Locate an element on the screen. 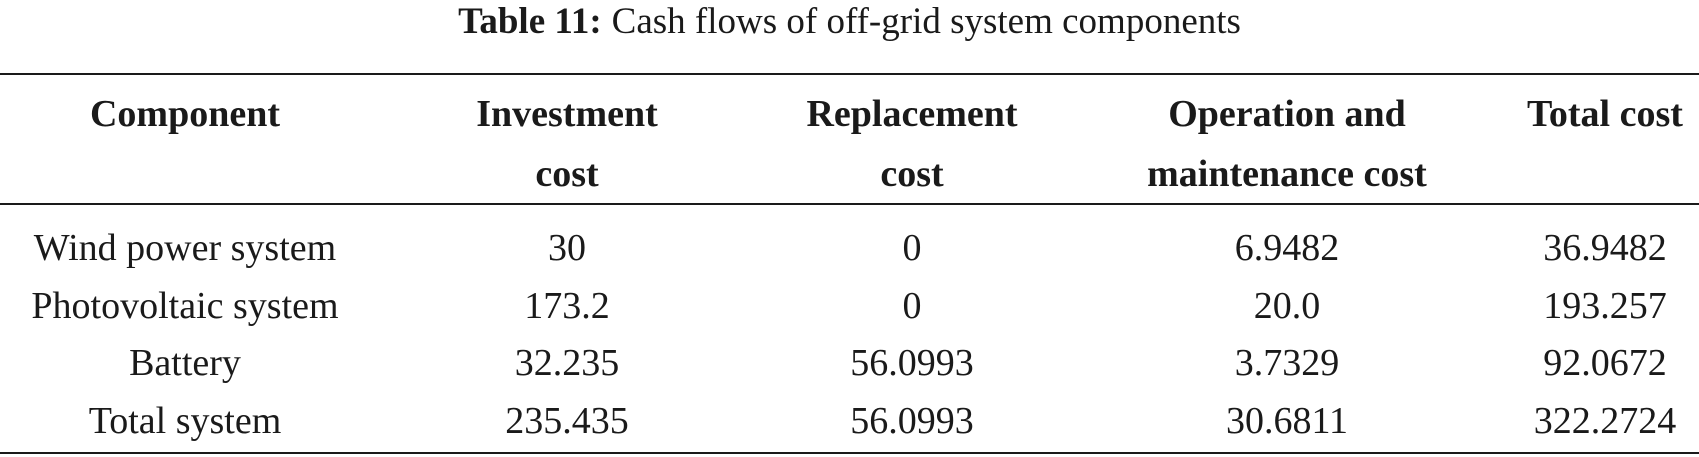 The image size is (1699, 457). column-header: Total cost is located at coordinates (1605, 114).